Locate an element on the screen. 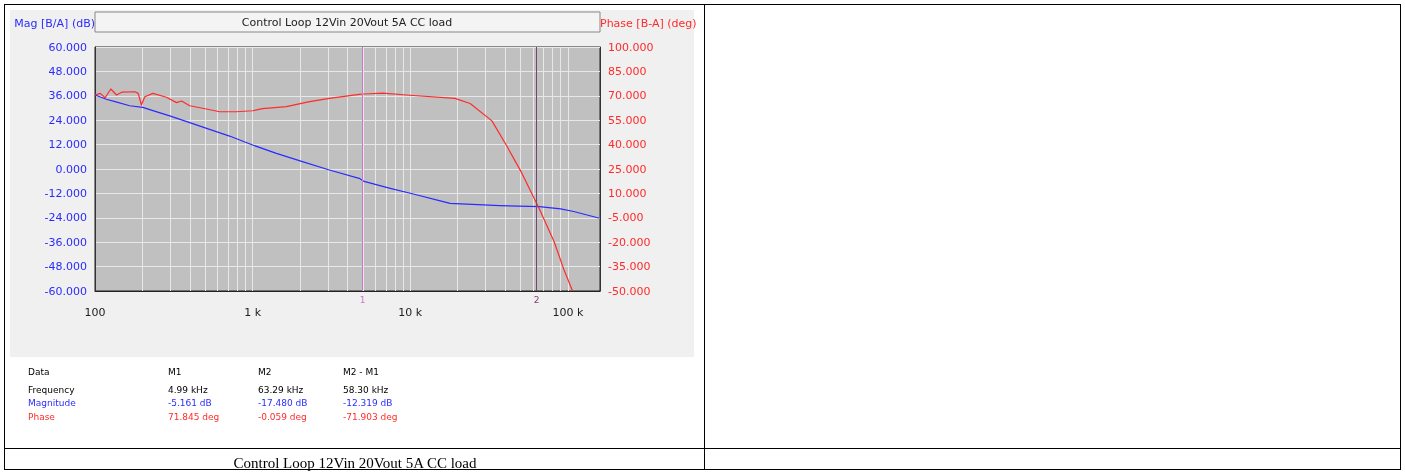 This screenshot has height=474, width=1405. y2-tick-label: 40.000 is located at coordinates (627, 145).